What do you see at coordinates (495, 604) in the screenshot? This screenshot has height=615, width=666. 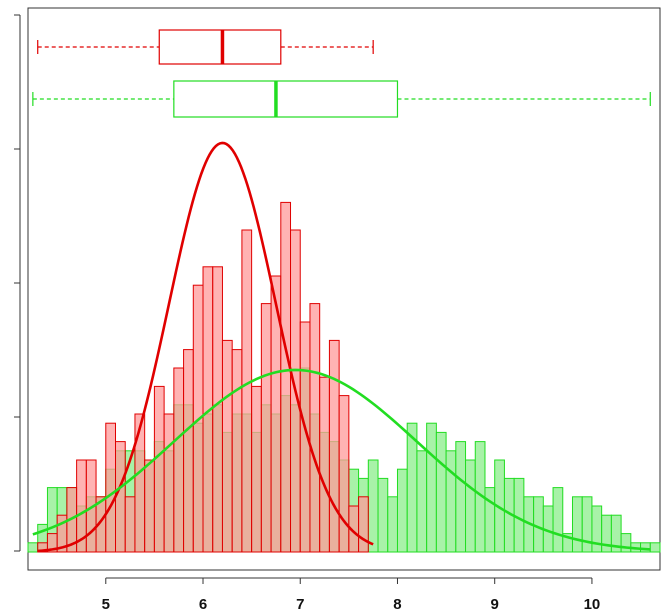 I see `x-tick-label: 9` at bounding box center [495, 604].